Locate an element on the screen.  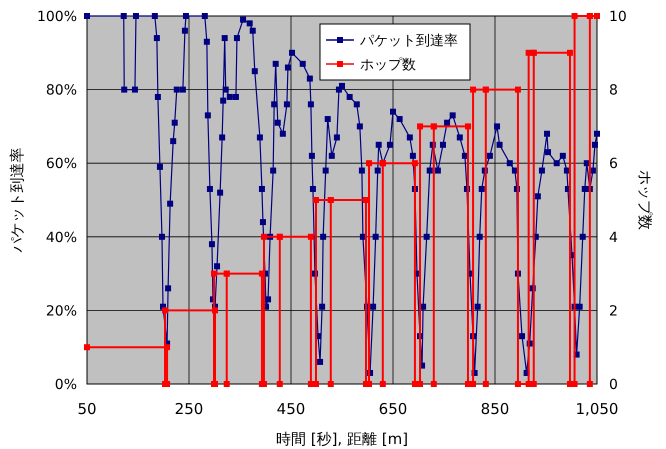
y-tick-label: 100% is located at coordinates (56, 17).